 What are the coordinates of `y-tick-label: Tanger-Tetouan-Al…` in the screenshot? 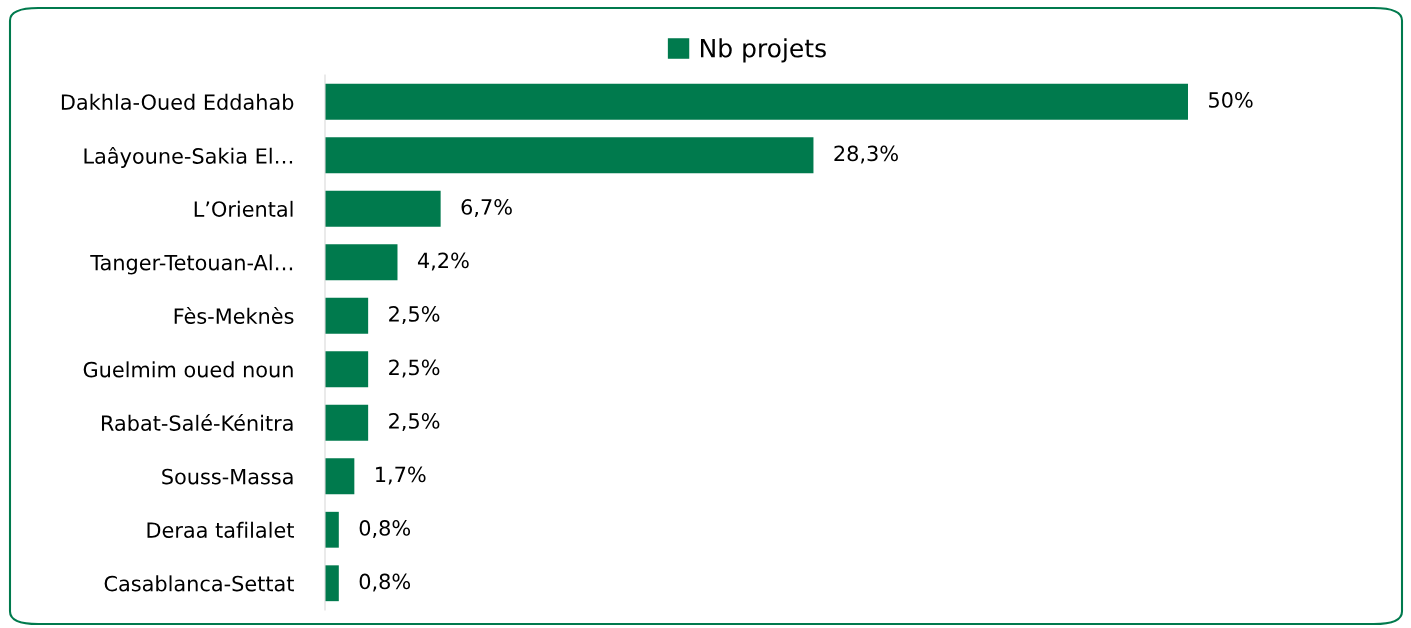 It's located at (191, 264).